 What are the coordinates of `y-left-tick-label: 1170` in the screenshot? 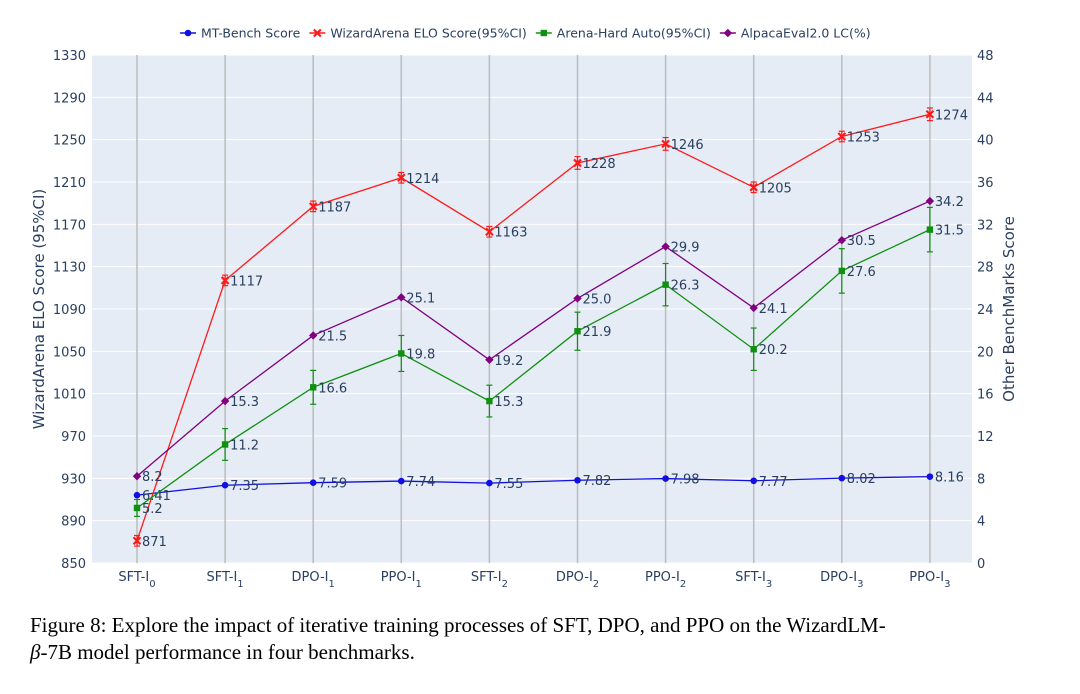 It's located at (69, 225).